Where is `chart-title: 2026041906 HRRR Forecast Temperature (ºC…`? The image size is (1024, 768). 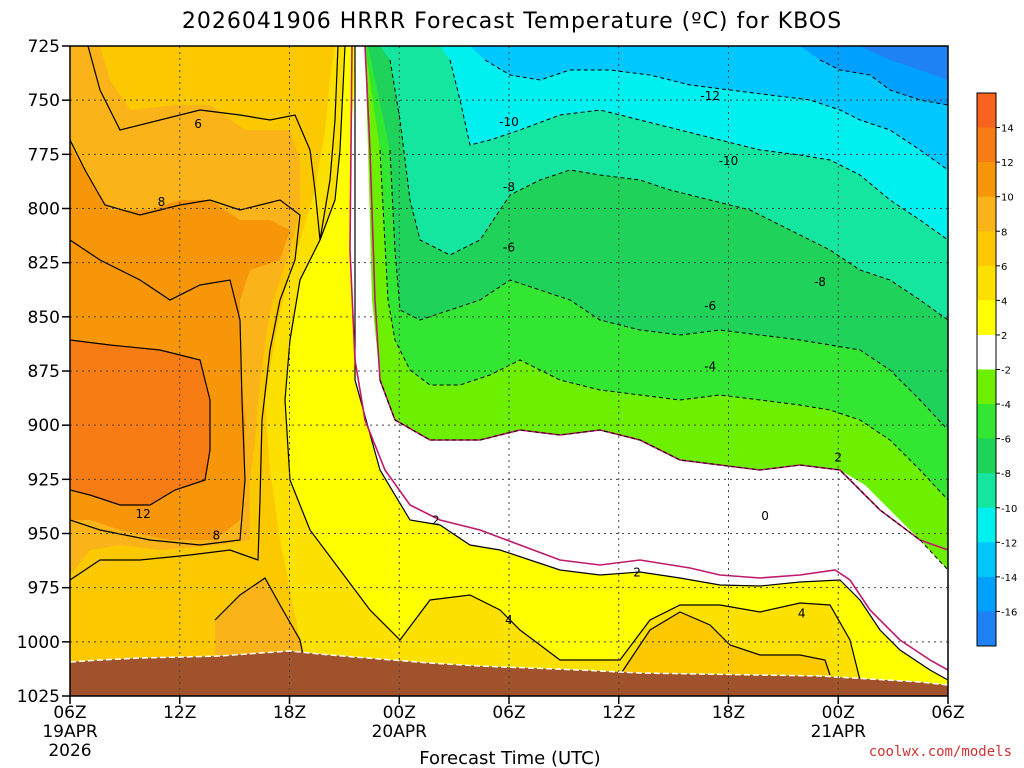
chart-title: 2026041906 HRRR Forecast Temperature (ºC… is located at coordinates (512, 21).